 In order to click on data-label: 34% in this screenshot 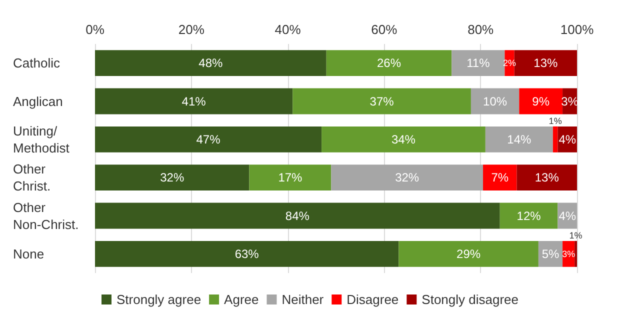, I will do `click(403, 139)`.